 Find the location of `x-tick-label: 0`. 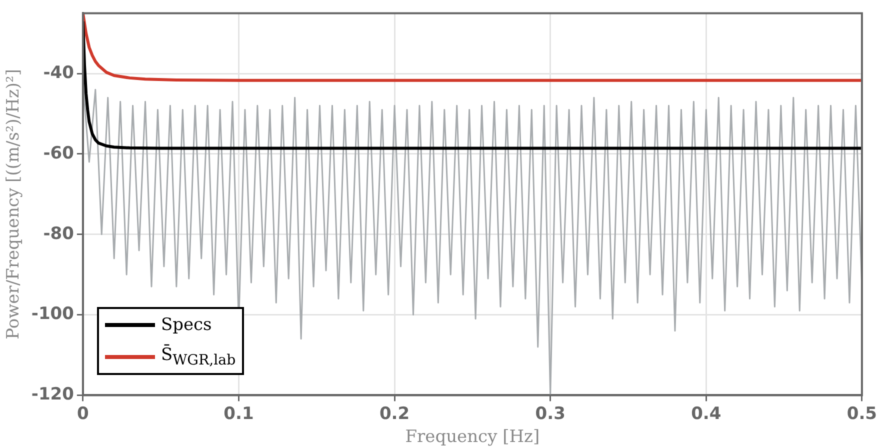

x-tick-label: 0 is located at coordinates (83, 414).